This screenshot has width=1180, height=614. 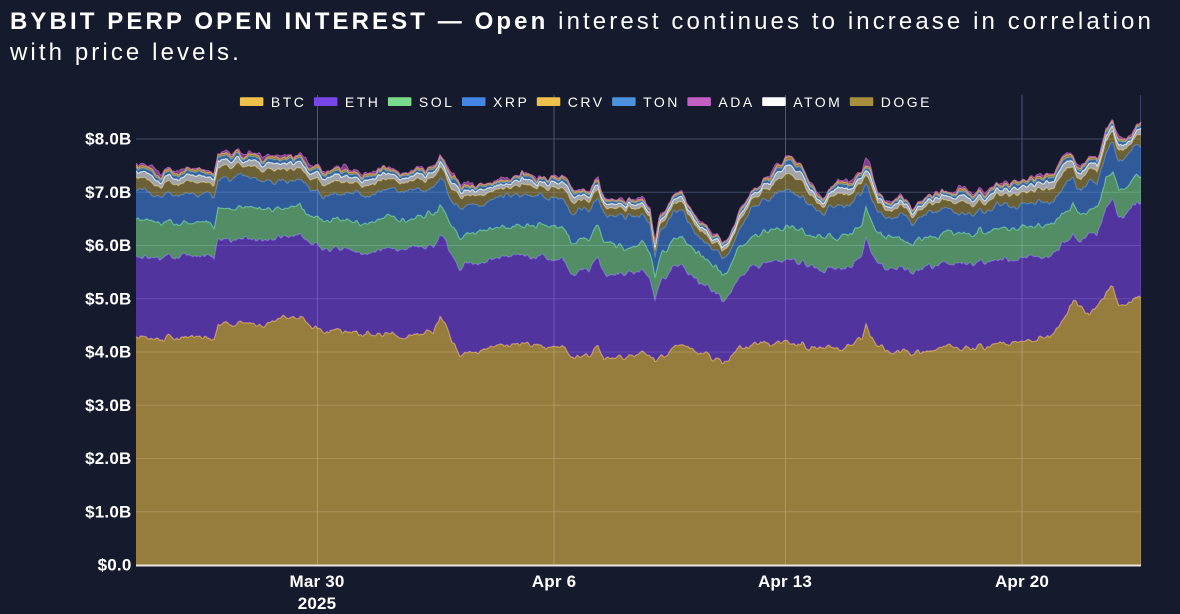 I want to click on svg-text: $4.0B, so click(x=108, y=352).